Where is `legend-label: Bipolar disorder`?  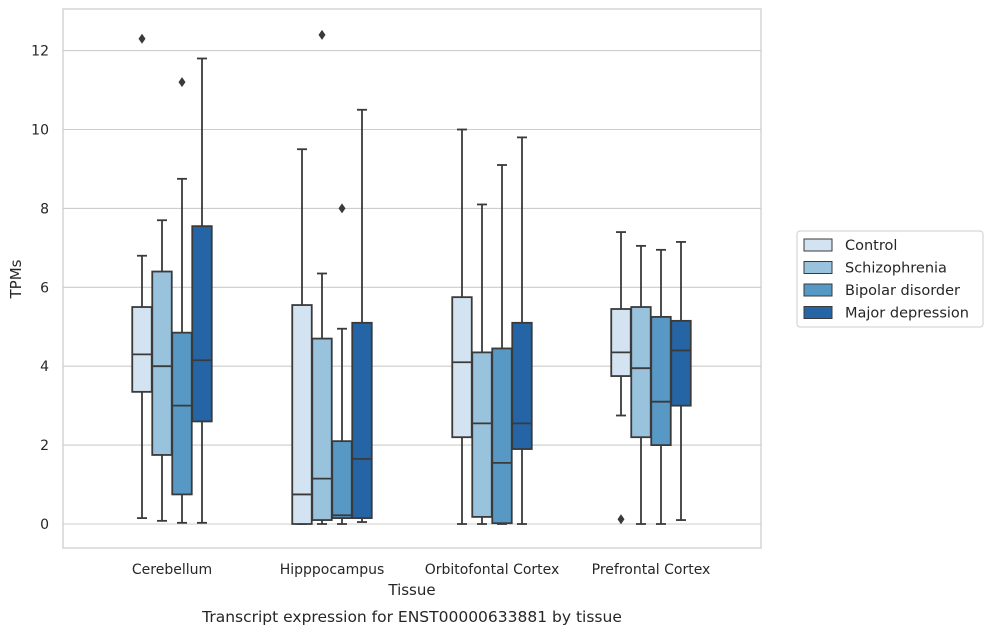
legend-label: Bipolar disorder is located at coordinates (902, 291).